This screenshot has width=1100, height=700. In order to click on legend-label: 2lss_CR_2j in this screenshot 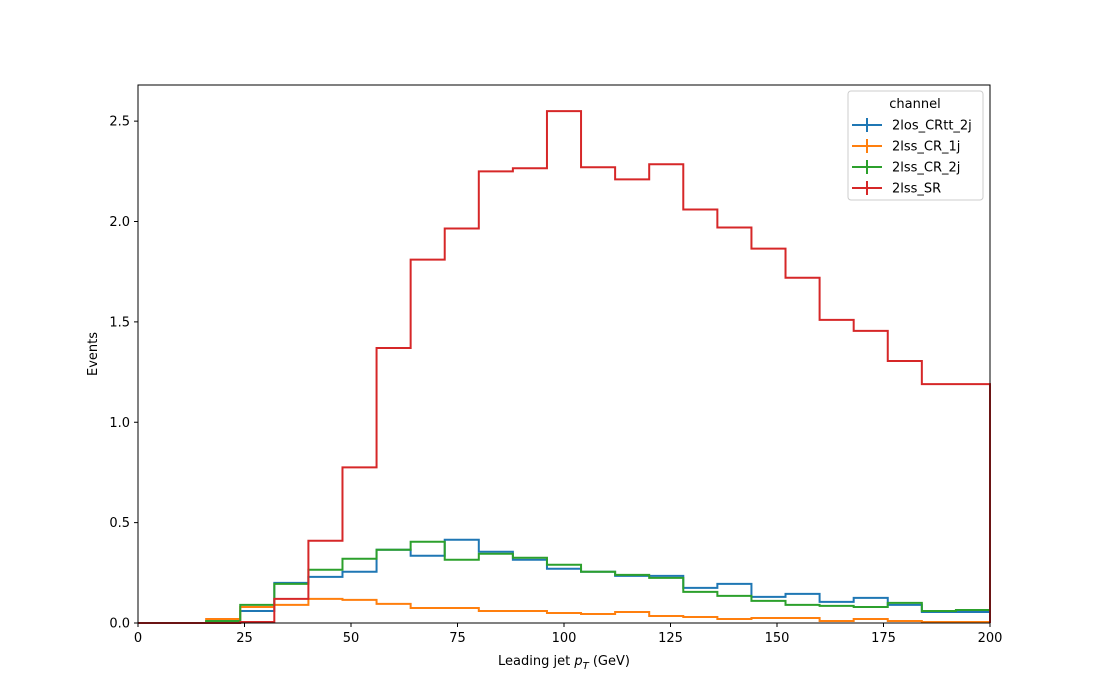, I will do `click(926, 168)`.